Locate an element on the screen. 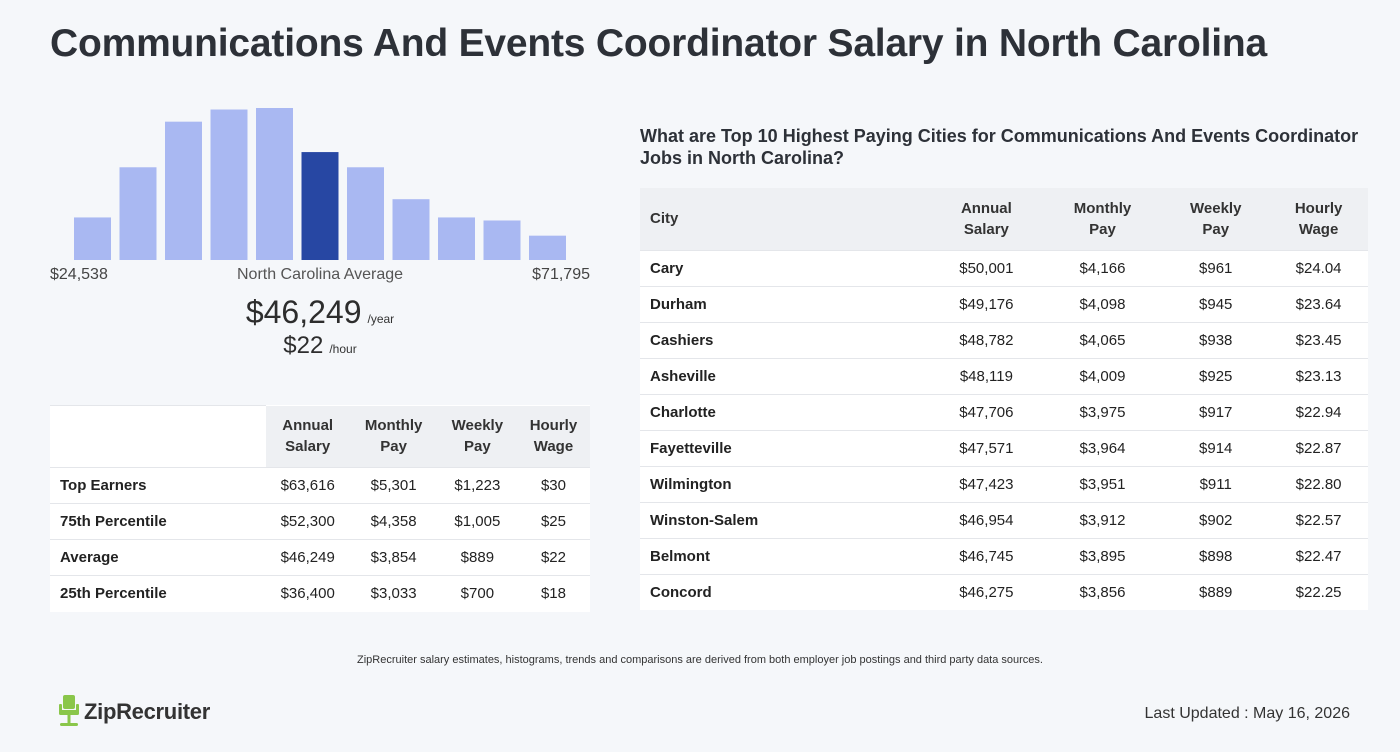 The width and height of the screenshot is (1400, 752). weekly-cell: $945 is located at coordinates (1216, 303).